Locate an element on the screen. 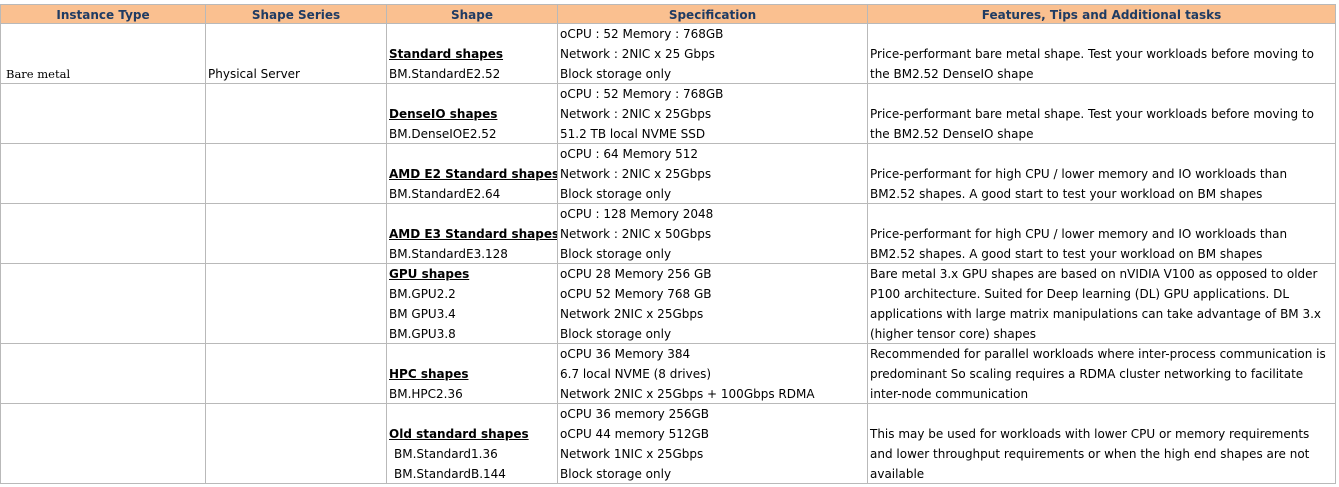 The height and width of the screenshot is (487, 1339). shape-name: BM.StandardE3.128 is located at coordinates (448, 254).